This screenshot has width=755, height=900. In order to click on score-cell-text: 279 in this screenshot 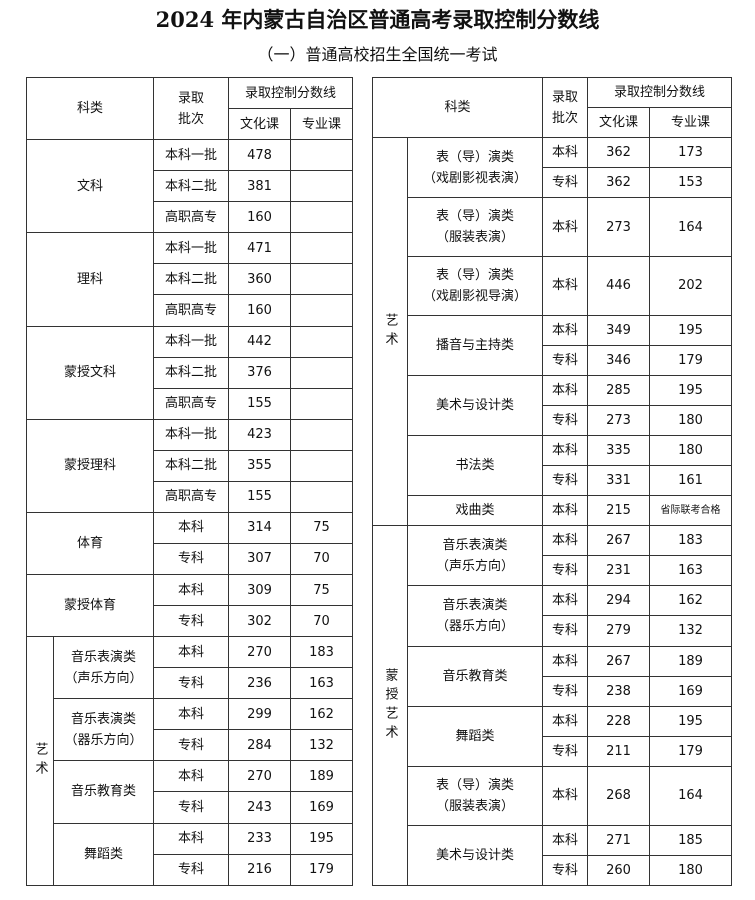, I will do `click(618, 631)`.